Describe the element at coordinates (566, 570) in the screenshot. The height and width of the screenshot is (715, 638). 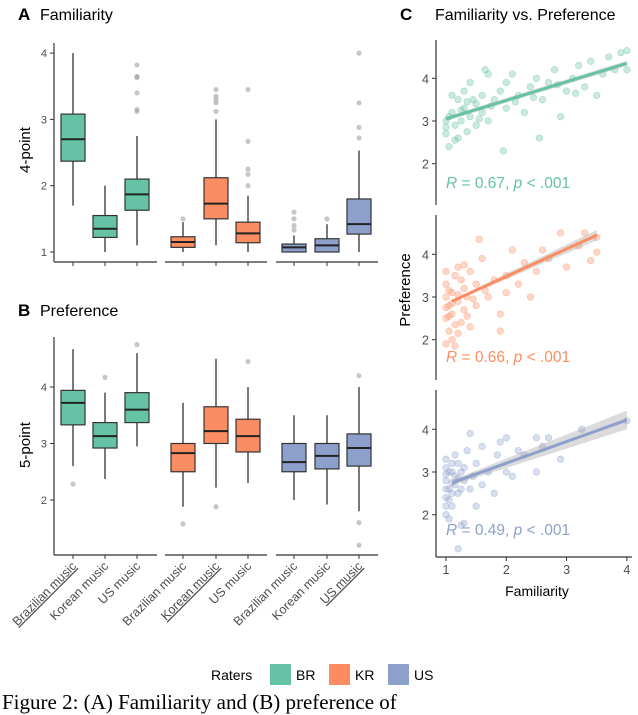
I see `x-tick-label: 3` at that location.